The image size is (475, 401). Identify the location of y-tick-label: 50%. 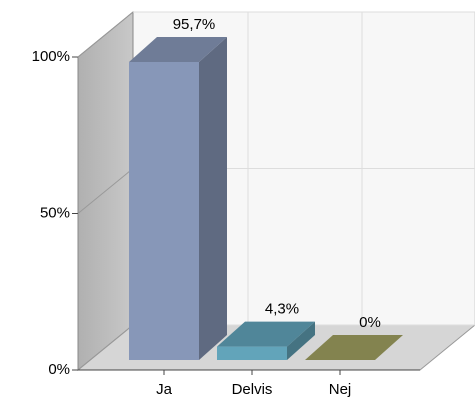
(55, 212).